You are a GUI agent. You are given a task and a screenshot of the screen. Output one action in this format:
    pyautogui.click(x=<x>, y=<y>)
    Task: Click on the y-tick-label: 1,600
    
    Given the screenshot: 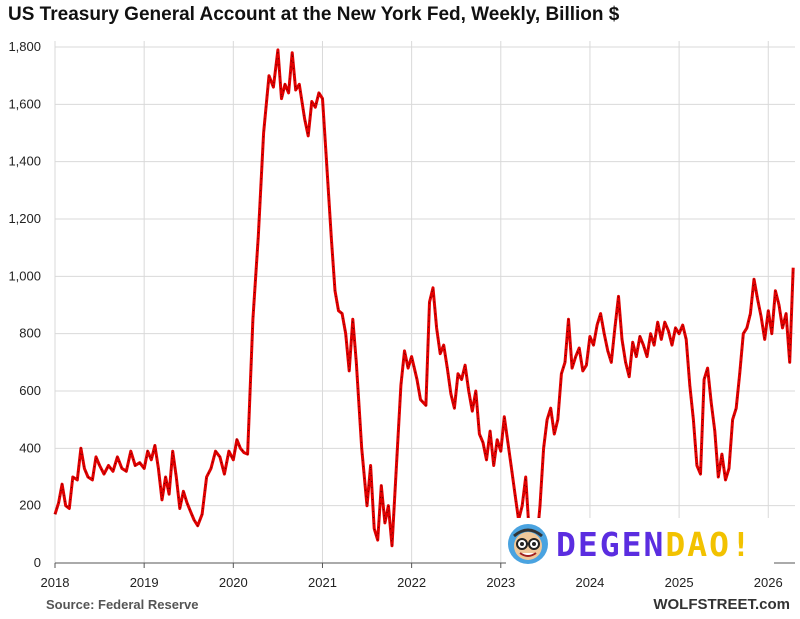 What is the action you would take?
    pyautogui.click(x=24, y=103)
    